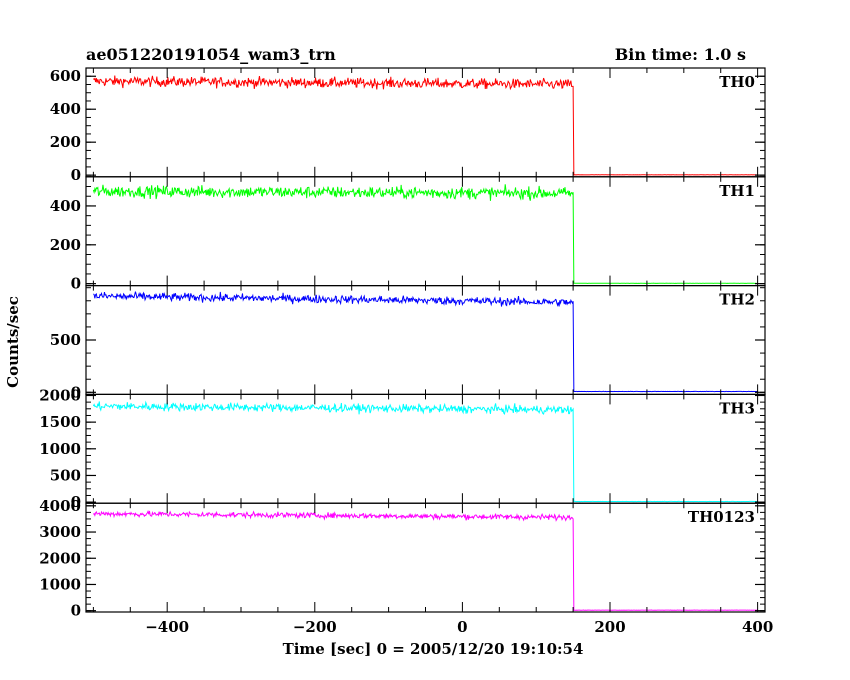 The width and height of the screenshot is (850, 680). I want to click on series-line-th2, so click(425, 342).